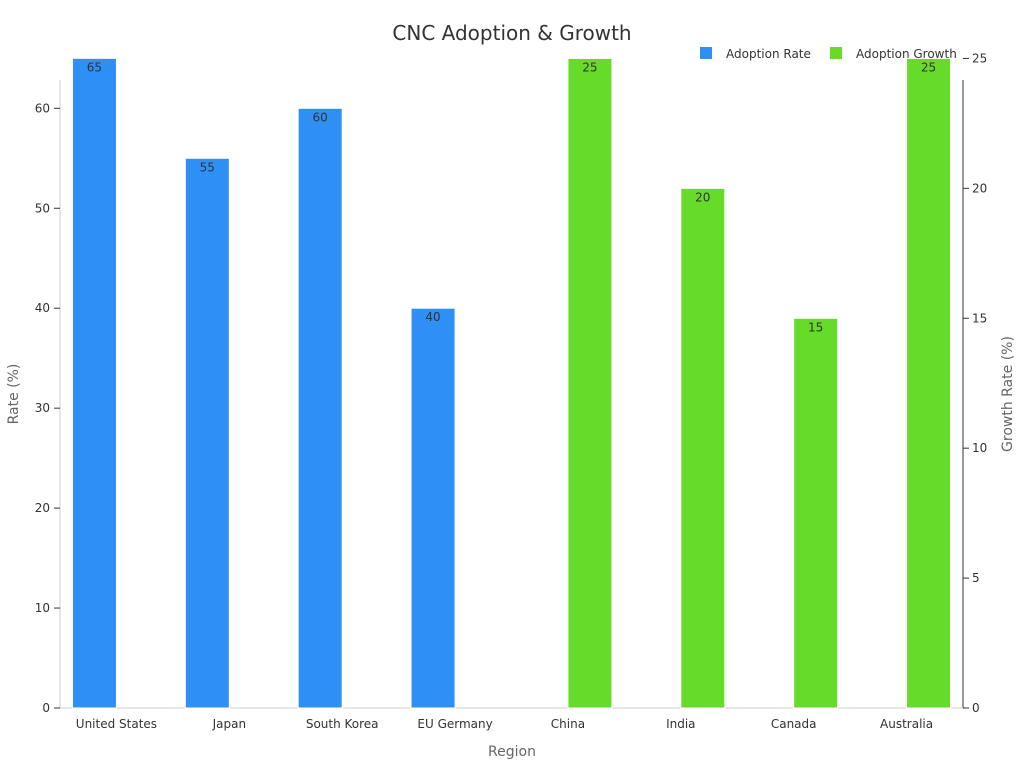 This screenshot has height=768, width=1024. Describe the element at coordinates (1008, 394) in the screenshot. I see `y2-axis-title: Growth Rate (%)` at that location.